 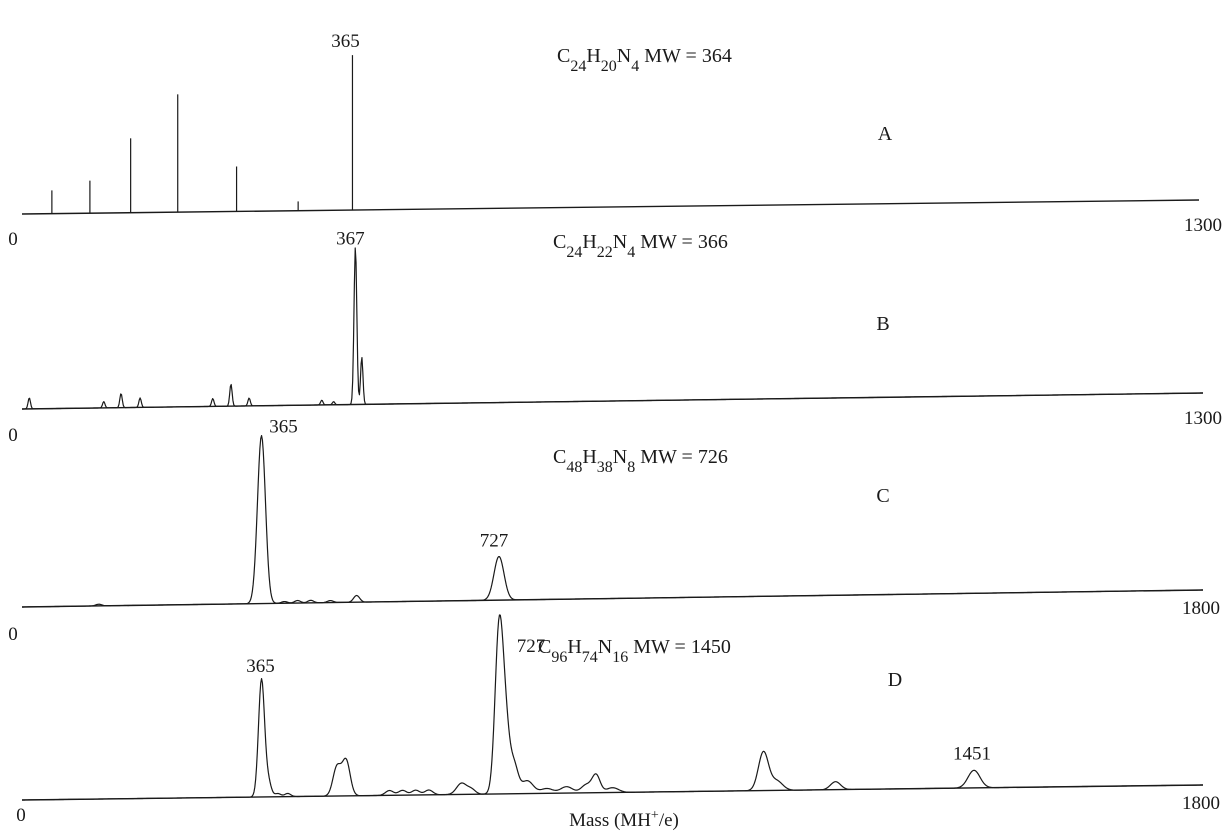 I want to click on formula-label: C48H38N8 MW = 726, so click(x=640, y=461).